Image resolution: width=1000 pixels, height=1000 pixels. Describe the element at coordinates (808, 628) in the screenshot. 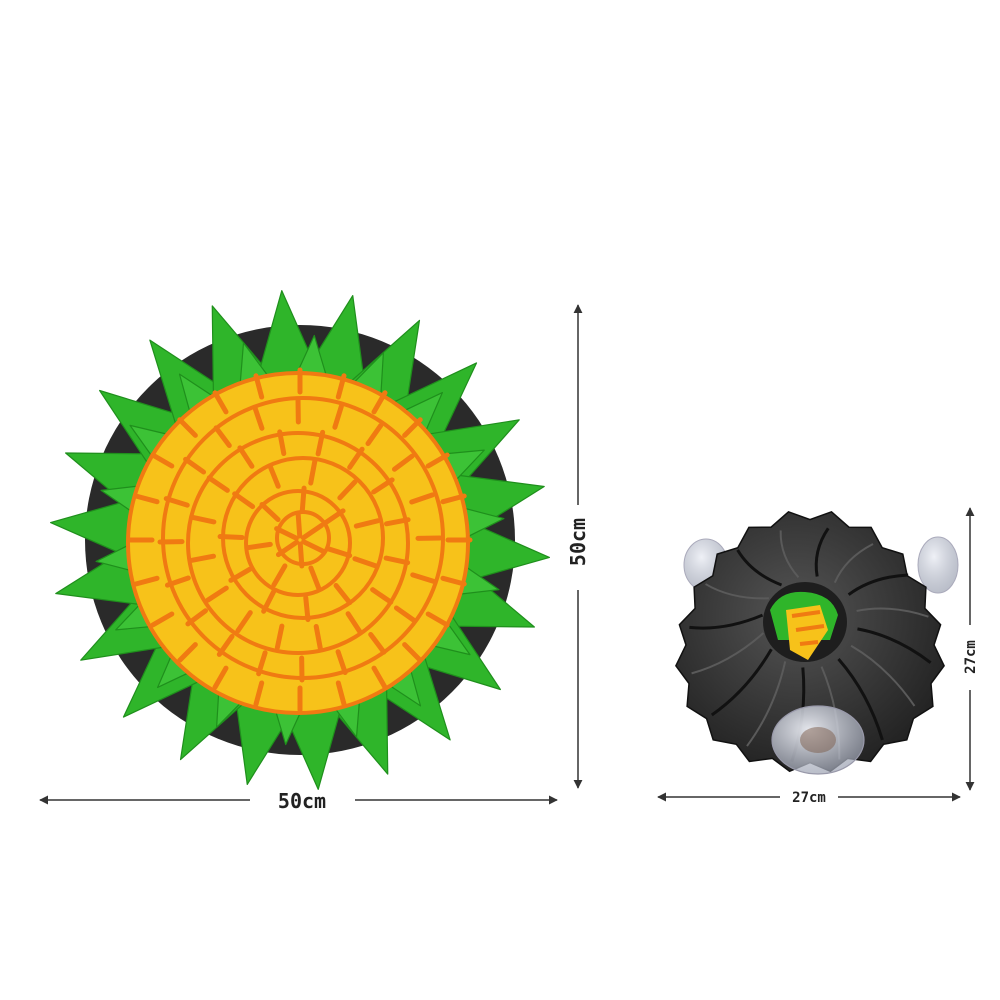

I see `bag-opening-orange` at that location.